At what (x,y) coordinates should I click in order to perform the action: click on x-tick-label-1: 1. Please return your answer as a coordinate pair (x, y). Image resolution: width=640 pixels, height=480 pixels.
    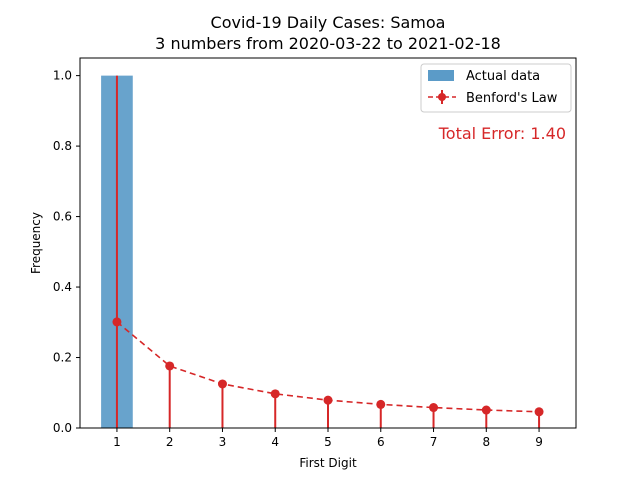
    Looking at the image, I should click on (117, 442).